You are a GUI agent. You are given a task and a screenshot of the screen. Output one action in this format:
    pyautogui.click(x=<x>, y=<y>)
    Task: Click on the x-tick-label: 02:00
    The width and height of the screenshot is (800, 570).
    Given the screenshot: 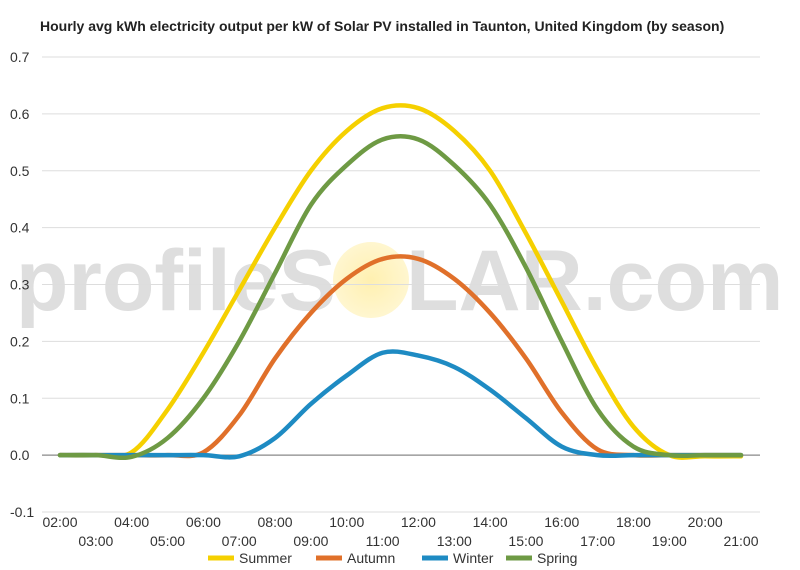 What is the action you would take?
    pyautogui.click(x=59, y=522)
    